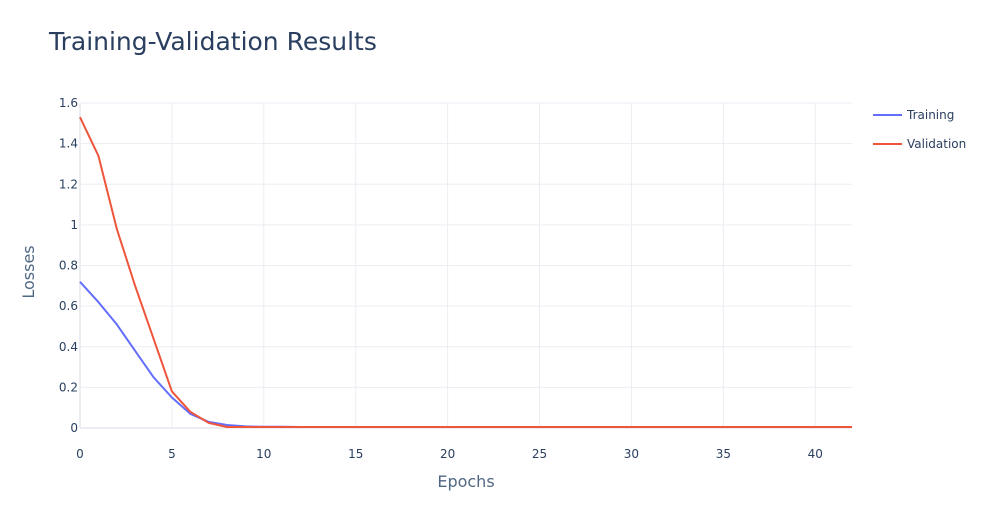 The image size is (983, 525). What do you see at coordinates (80, 454) in the screenshot?
I see `x-tick-label: 0` at bounding box center [80, 454].